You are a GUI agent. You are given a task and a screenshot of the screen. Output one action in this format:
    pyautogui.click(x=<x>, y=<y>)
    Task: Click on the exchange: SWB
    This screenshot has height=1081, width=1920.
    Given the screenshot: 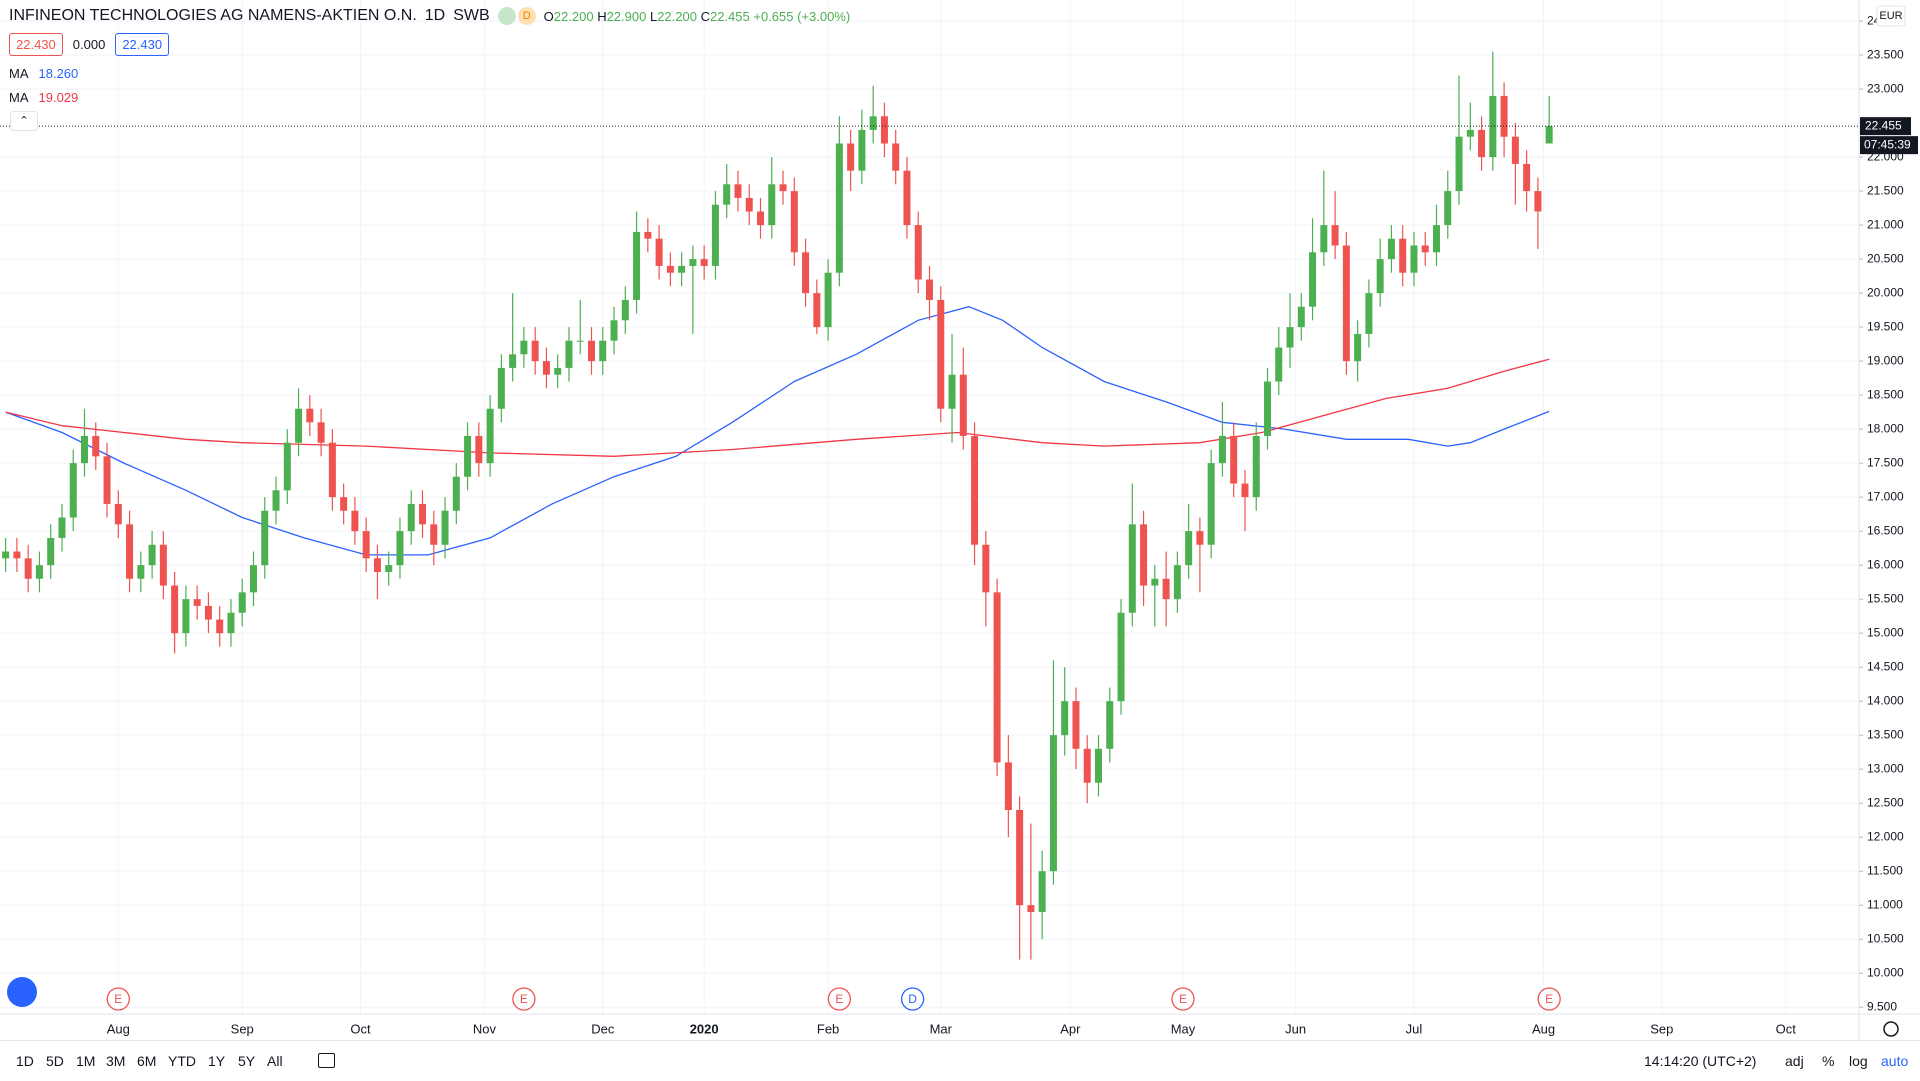 What is the action you would take?
    pyautogui.click(x=471, y=15)
    